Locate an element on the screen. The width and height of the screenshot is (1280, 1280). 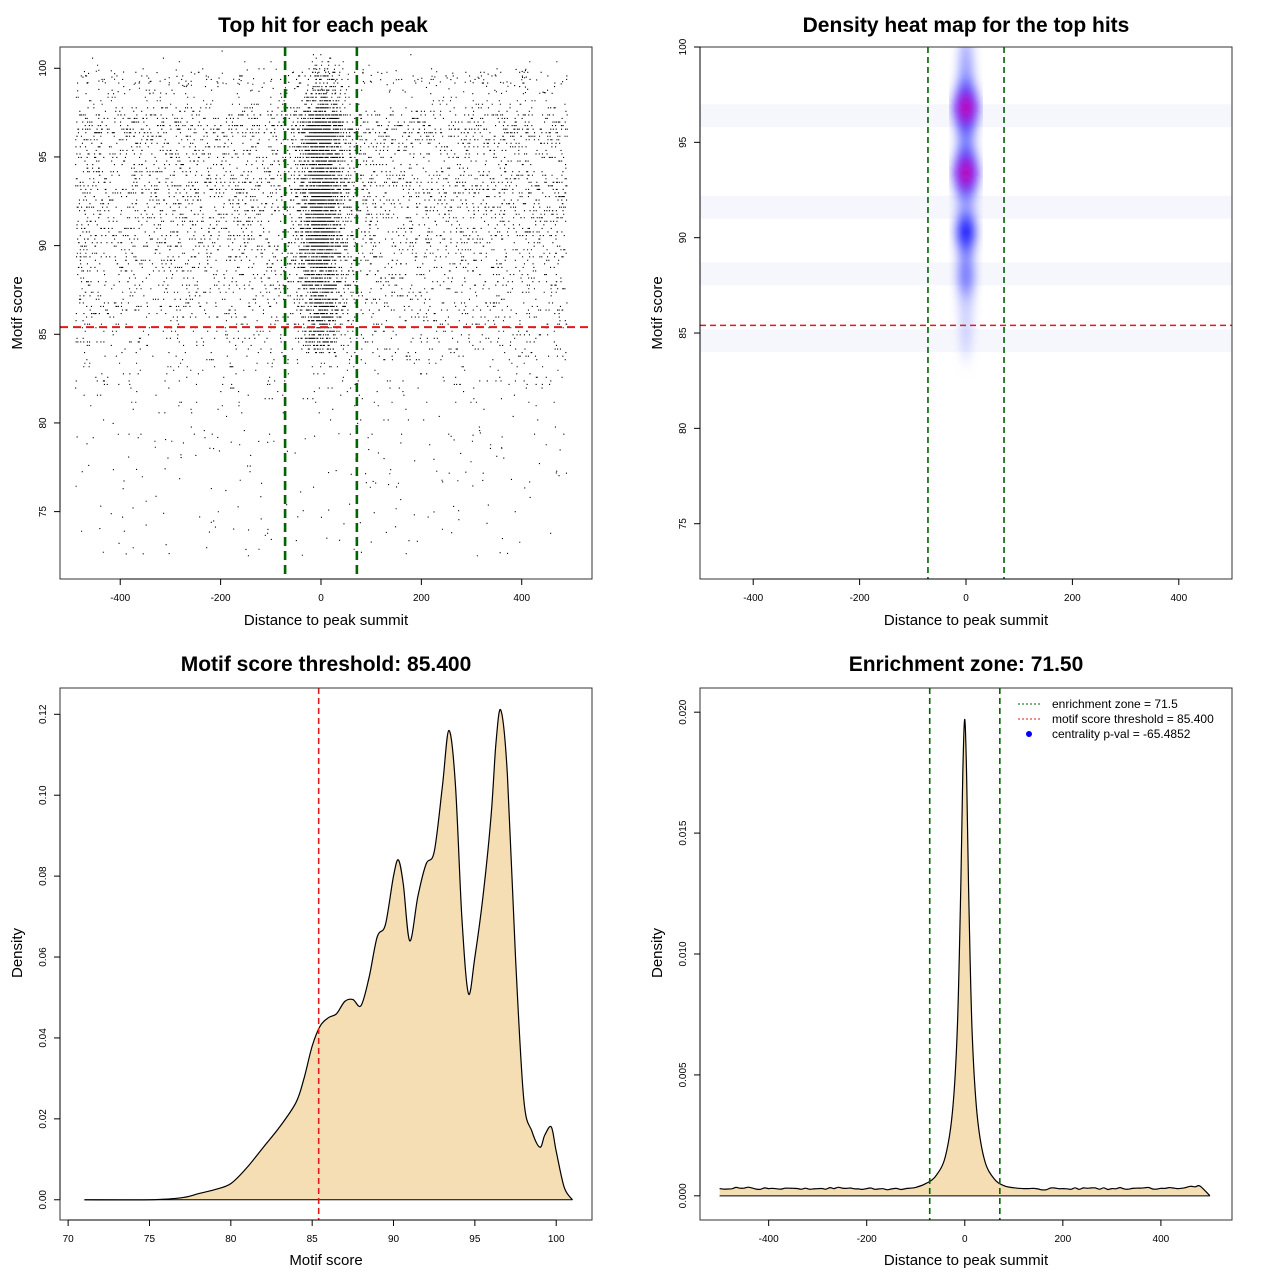
y-tick-label: 0.10 is located at coordinates (43, 795).